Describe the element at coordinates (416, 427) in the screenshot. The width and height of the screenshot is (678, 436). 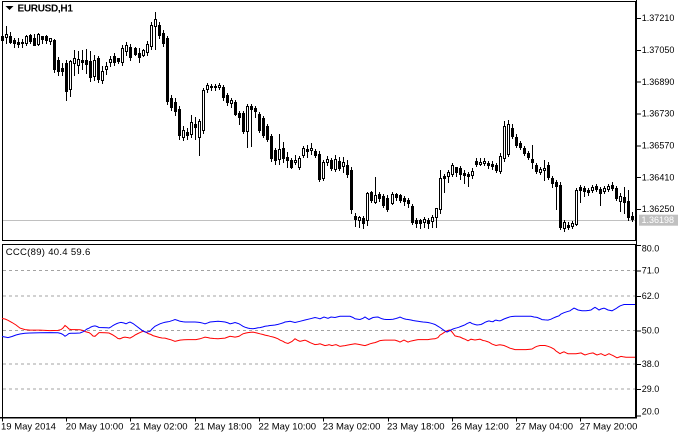
I see `svg-text: 23 May 18:00` at that location.